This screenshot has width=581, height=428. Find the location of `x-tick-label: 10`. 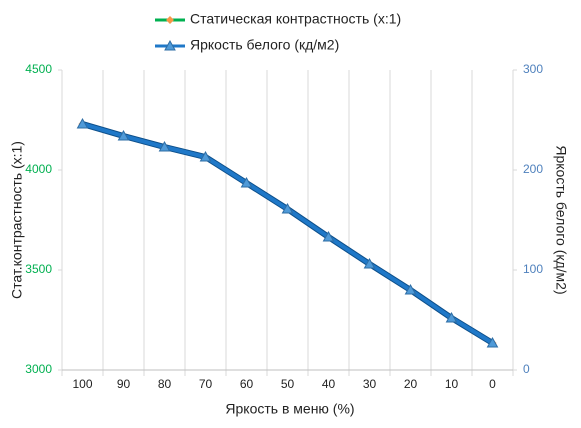

x-tick-label: 10 is located at coordinates (452, 384).